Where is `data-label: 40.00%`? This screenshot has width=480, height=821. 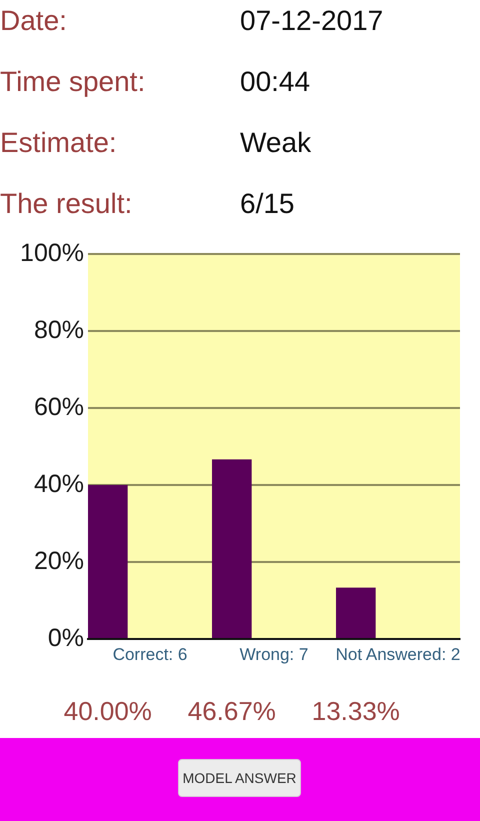
data-label: 40.00% is located at coordinates (108, 711).